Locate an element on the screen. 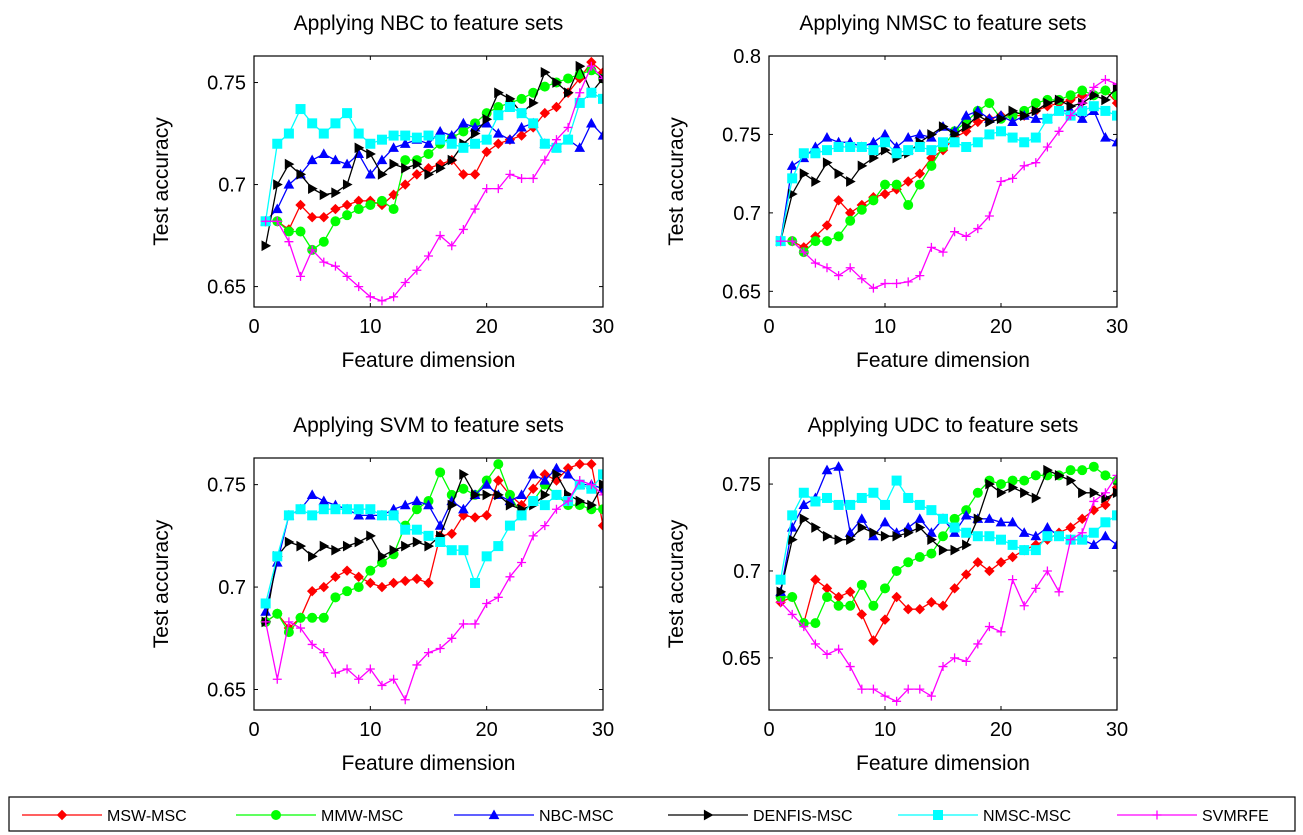  y-tick-label: 0.7 is located at coordinates (232, 588).